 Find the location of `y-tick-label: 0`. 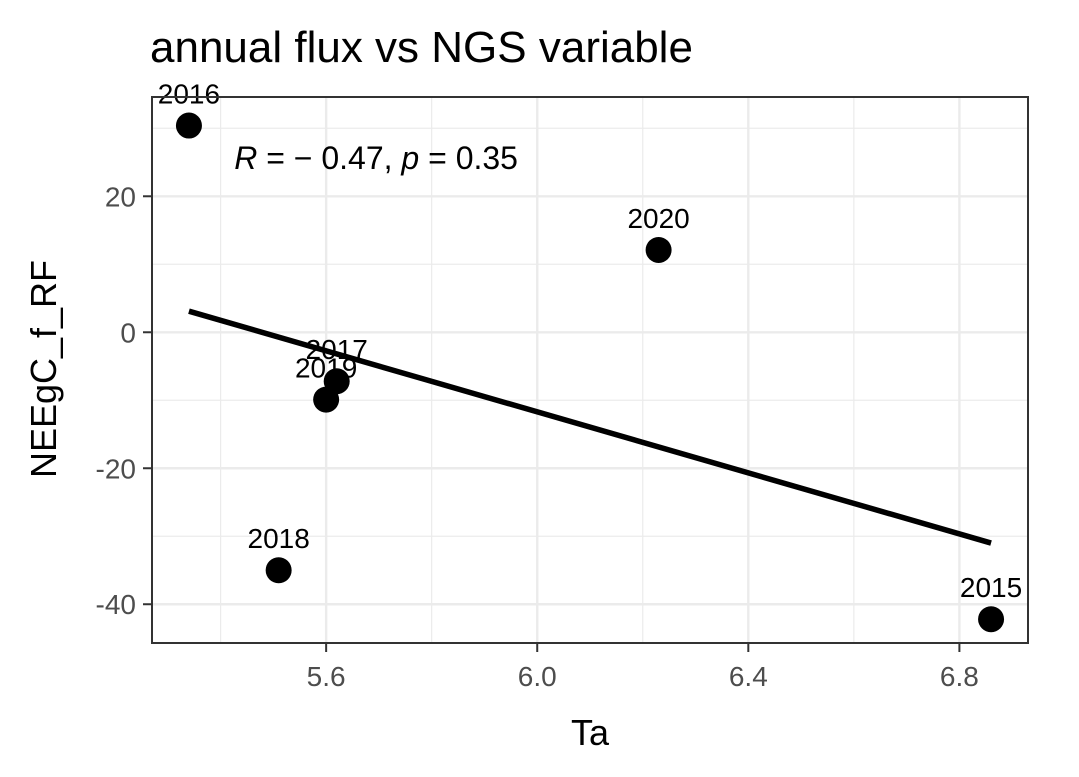

y-tick-label: 0 is located at coordinates (128, 332).